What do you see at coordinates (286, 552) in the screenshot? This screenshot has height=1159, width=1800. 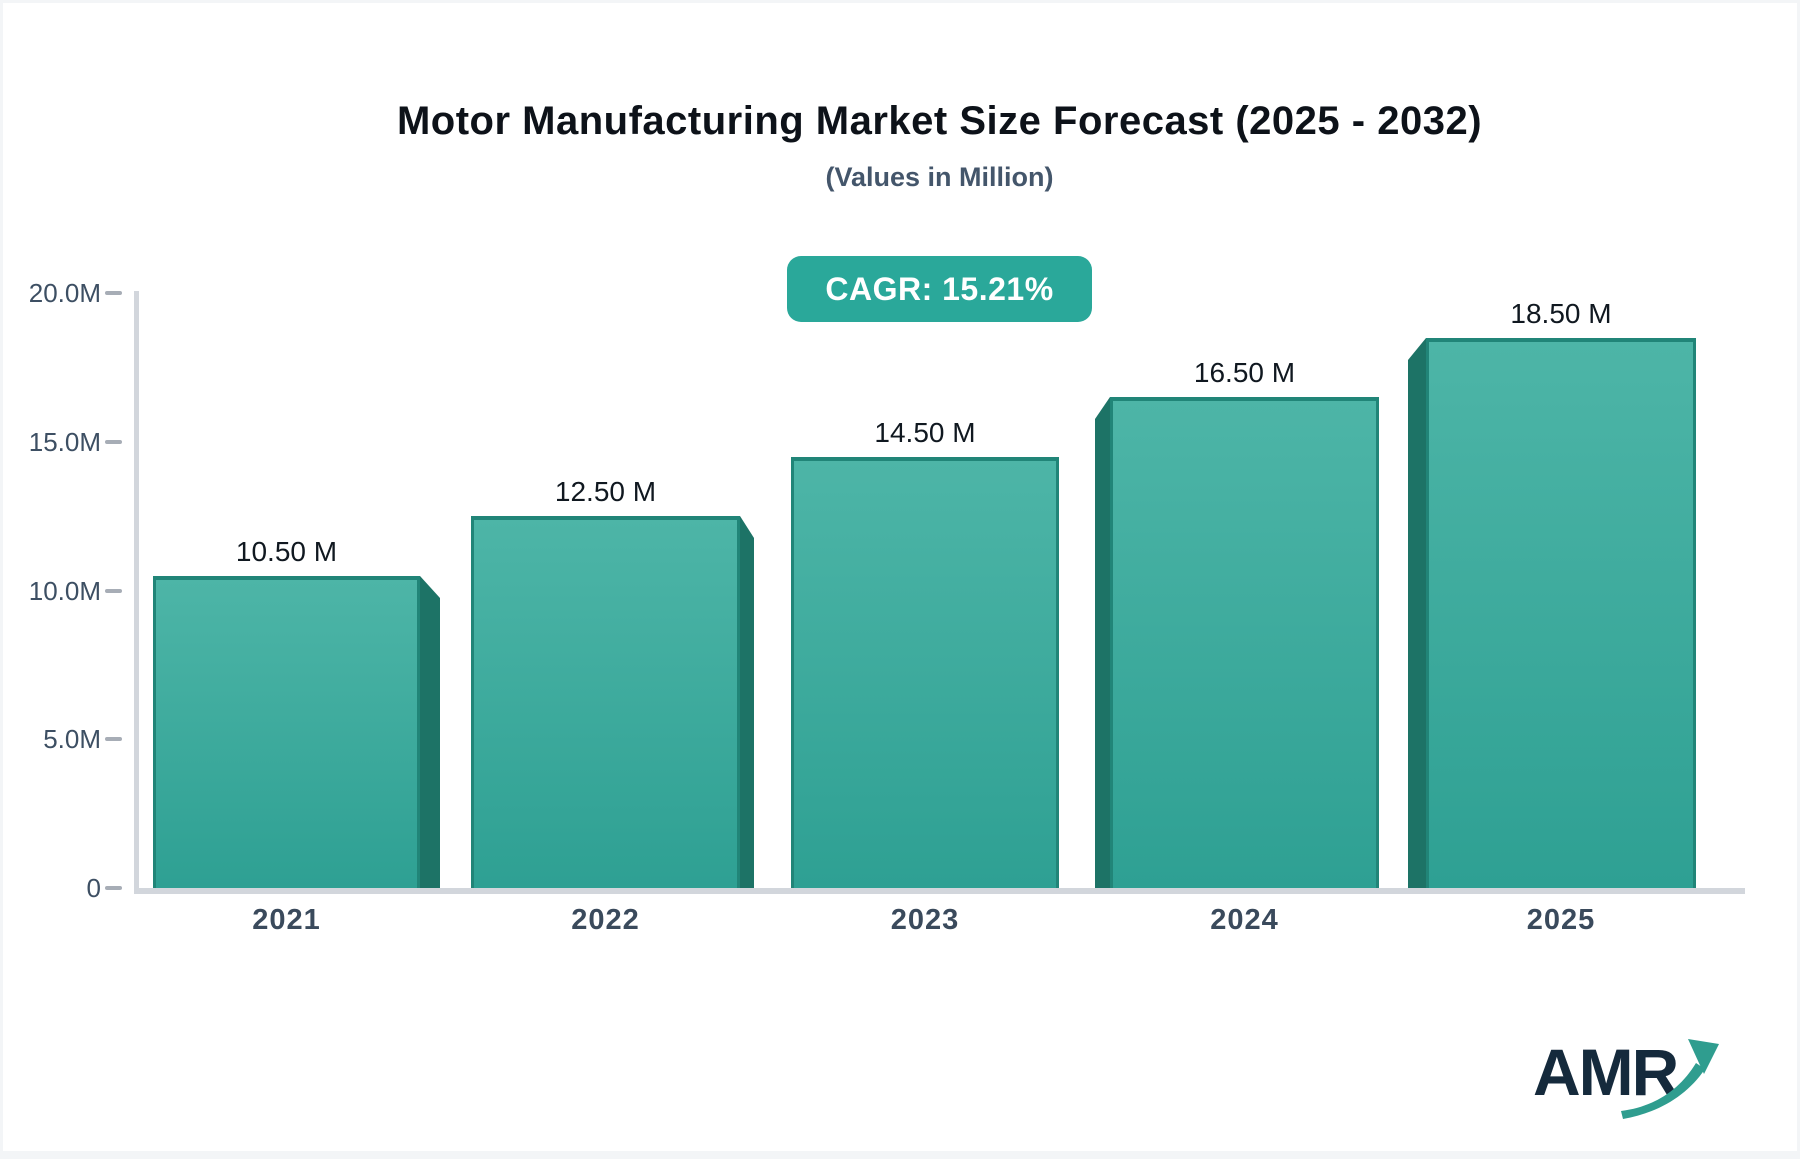 I see `bar-value-label: 10.50 M` at bounding box center [286, 552].